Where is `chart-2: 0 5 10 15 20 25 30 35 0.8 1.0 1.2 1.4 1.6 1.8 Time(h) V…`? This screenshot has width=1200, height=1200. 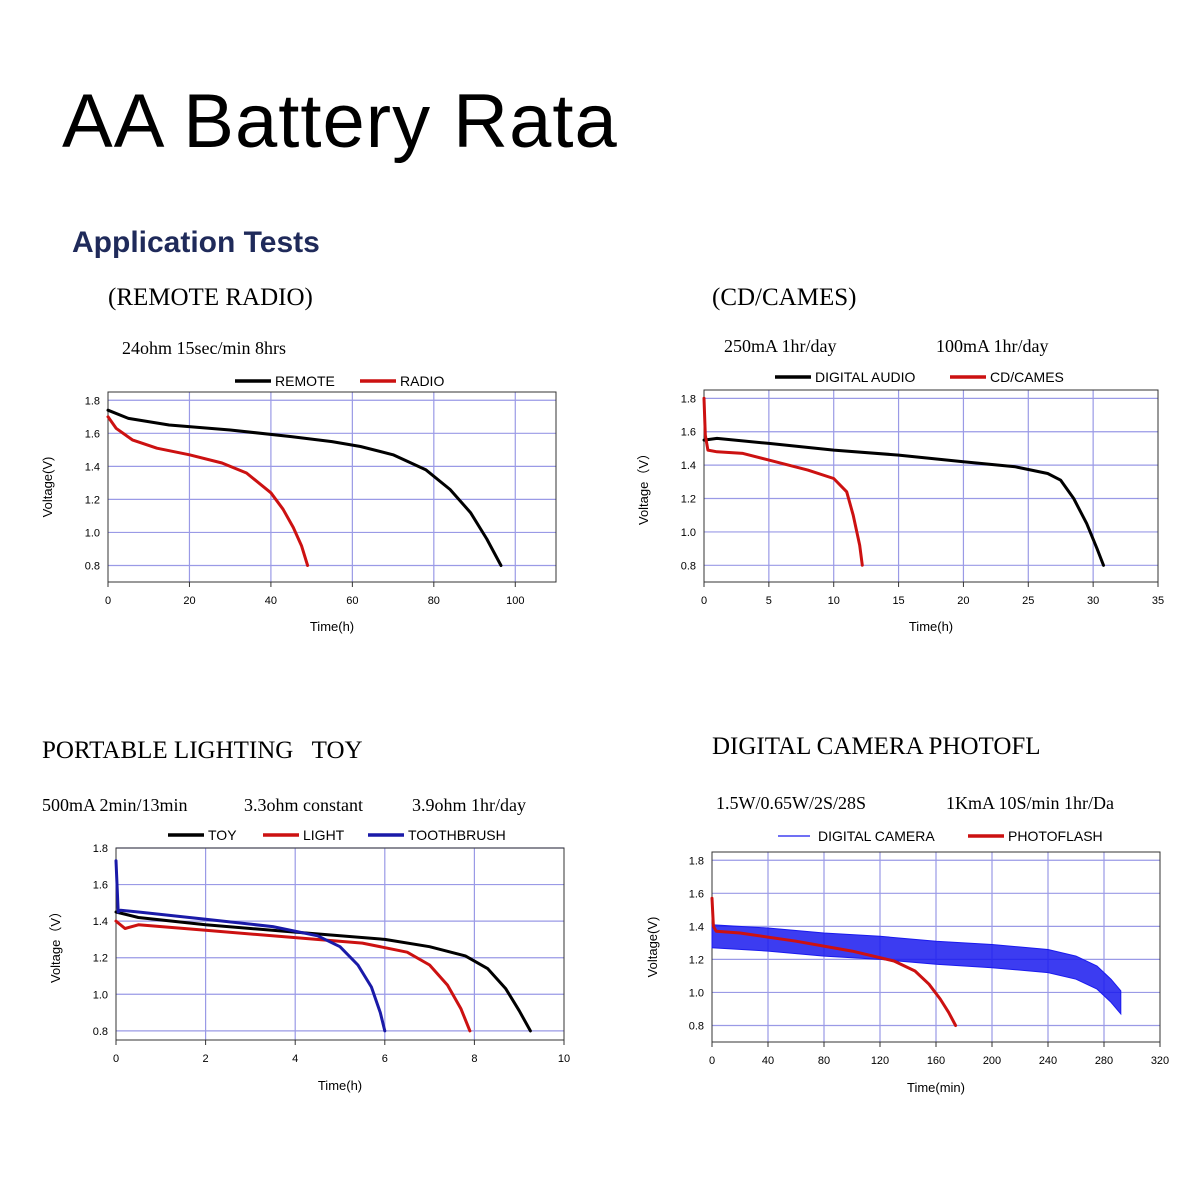 chart-2: 0 5 10 15 20 25 30 35 0.8 1.0 1.2 1.4 1.6 1.8 Time(h) V… is located at coordinates (900, 501).